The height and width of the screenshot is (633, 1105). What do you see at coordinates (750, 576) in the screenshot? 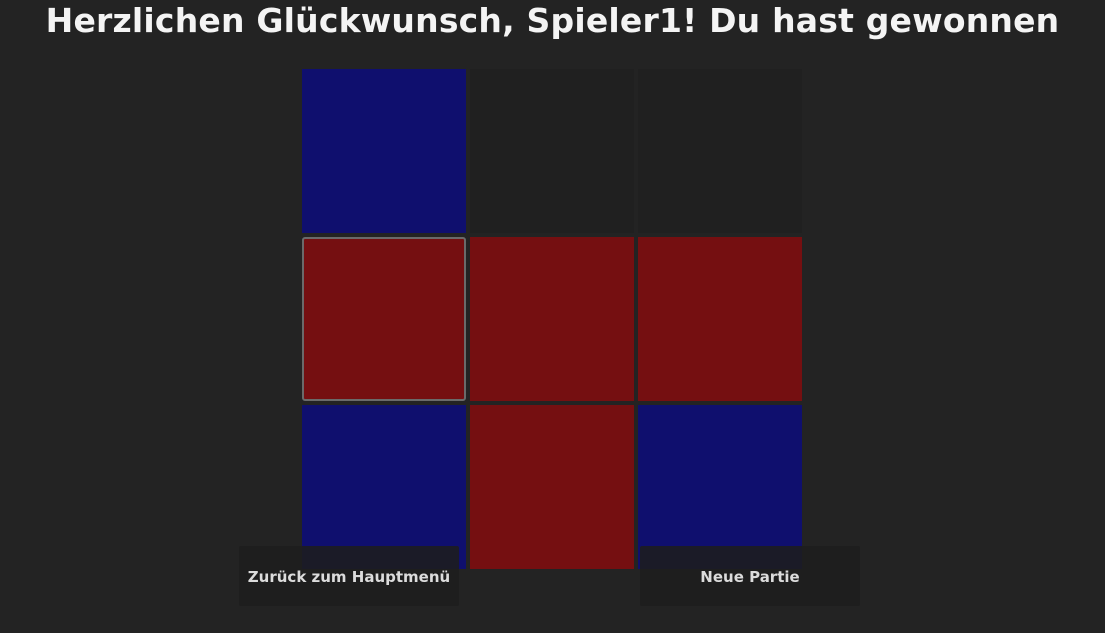
I see `new-game-button: Neue Partie` at bounding box center [750, 576].